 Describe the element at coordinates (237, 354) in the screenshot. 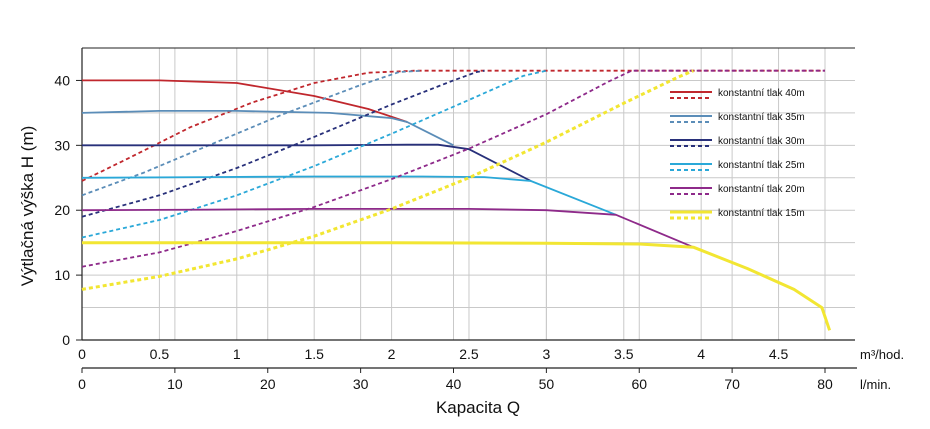

I see `x-tick-label-primary: 1` at that location.